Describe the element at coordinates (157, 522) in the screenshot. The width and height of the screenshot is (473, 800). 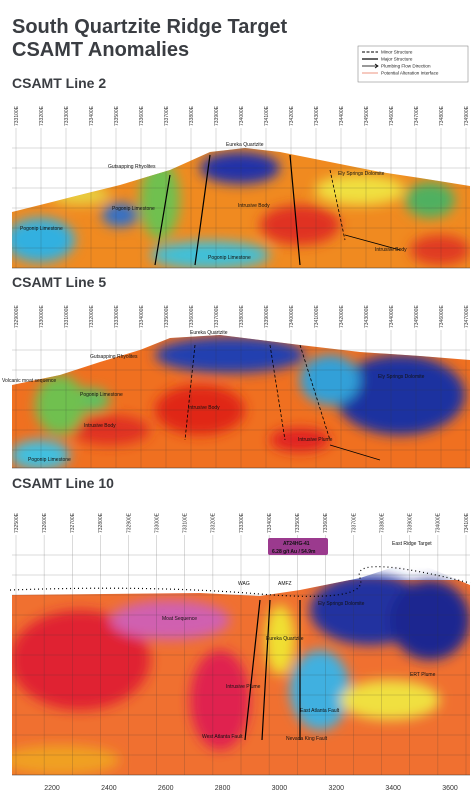
I see `station-label: 733000E` at that location.